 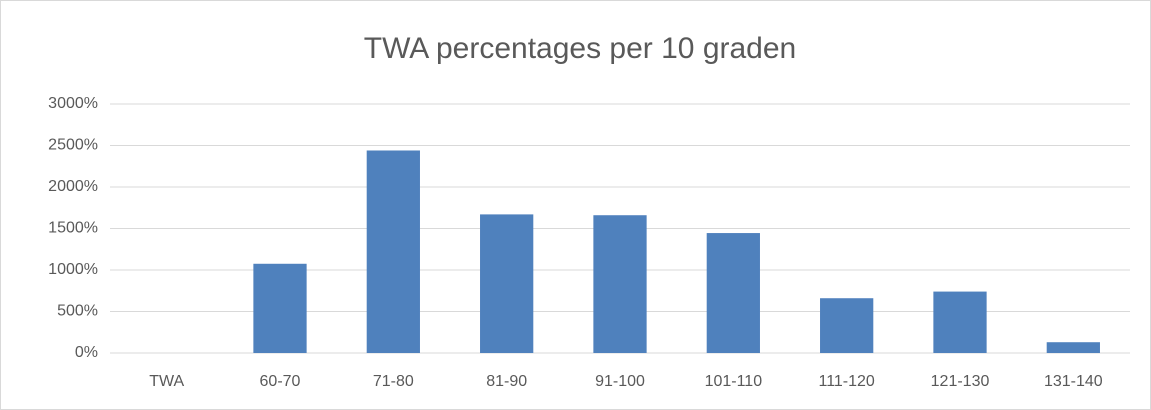 What do you see at coordinates (73, 228) in the screenshot?
I see `y-tick-label: 1500%` at bounding box center [73, 228].